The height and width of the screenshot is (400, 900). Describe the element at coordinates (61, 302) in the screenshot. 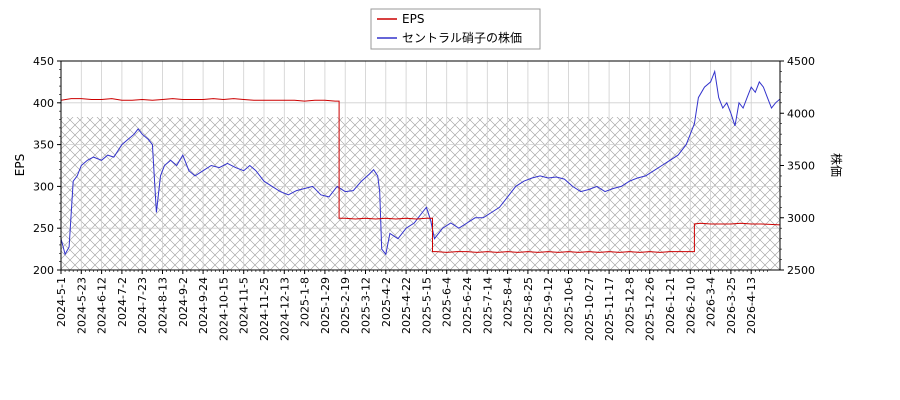

I see `x-tick-label: 2024-5-1` at that location.